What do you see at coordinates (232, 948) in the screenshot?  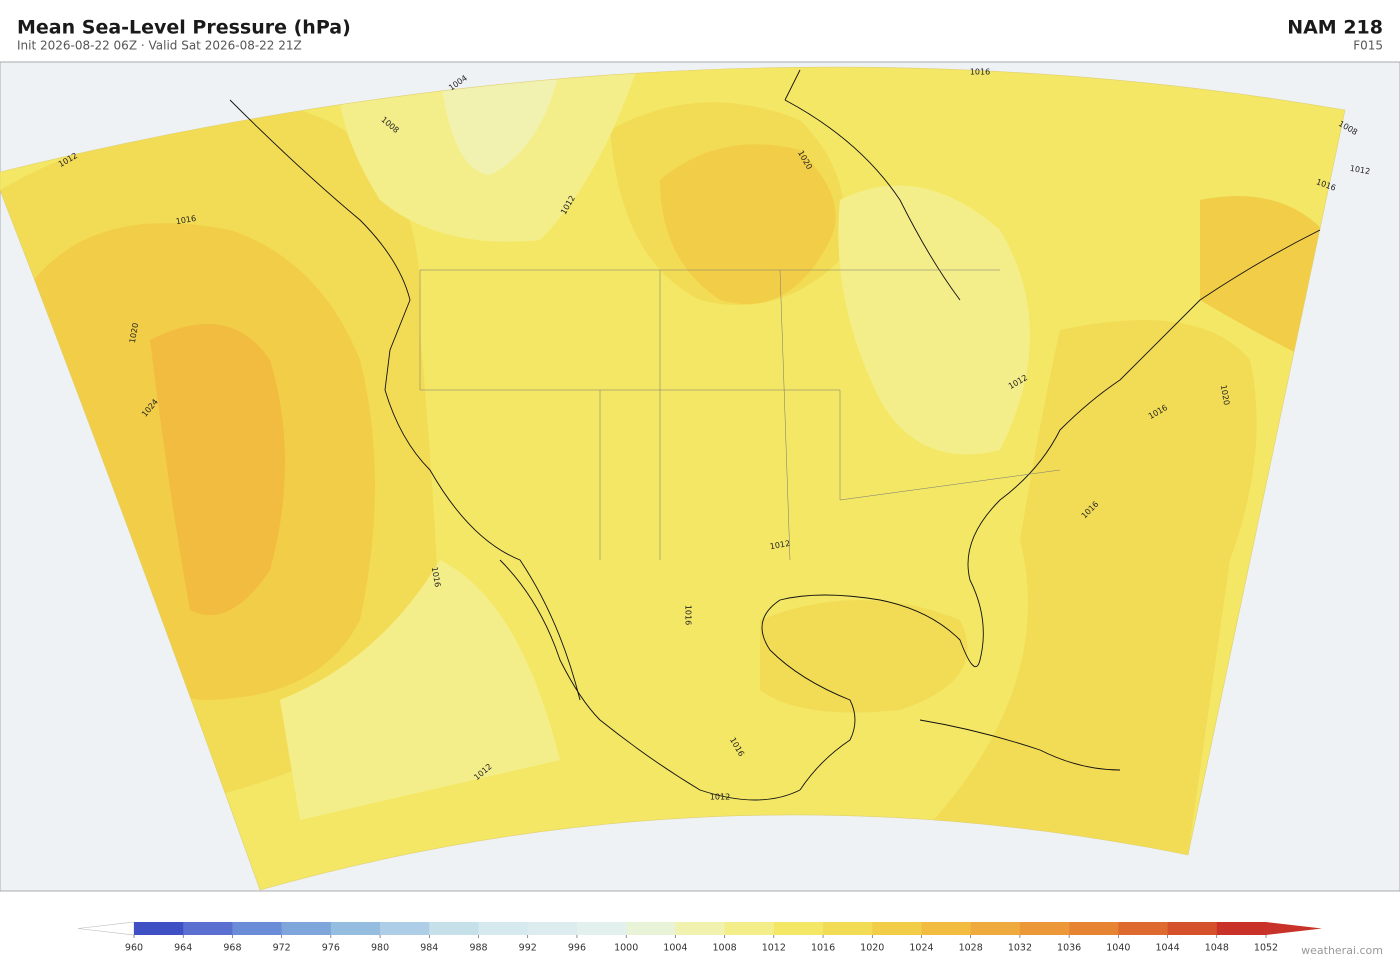 I see `colorbar-tick-label: 968` at bounding box center [232, 948].